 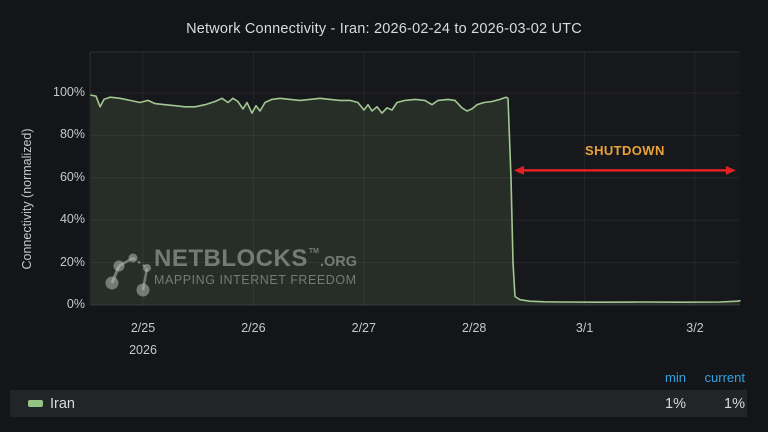 I want to click on legend-row-iran: Iran, so click(x=378, y=403).